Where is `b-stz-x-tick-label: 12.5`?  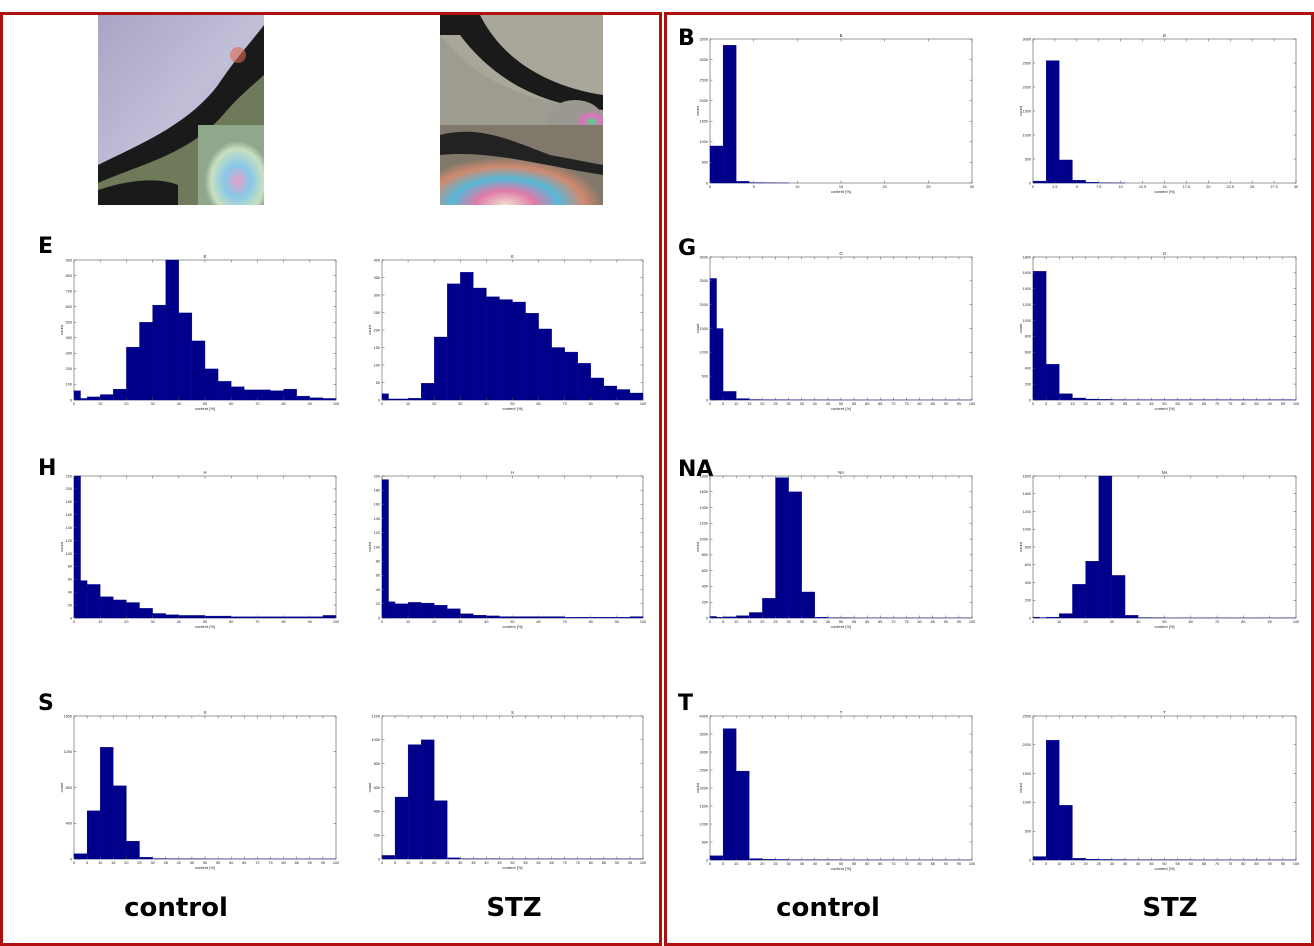 b-stz-x-tick-label: 12.5 is located at coordinates (1142, 187).